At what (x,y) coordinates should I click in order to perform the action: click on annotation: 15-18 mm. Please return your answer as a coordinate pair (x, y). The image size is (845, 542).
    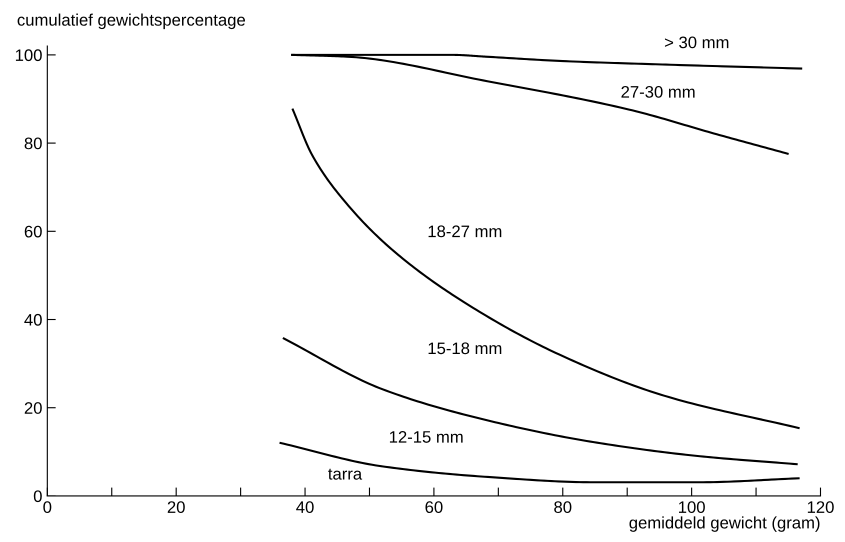
    Looking at the image, I should click on (465, 348).